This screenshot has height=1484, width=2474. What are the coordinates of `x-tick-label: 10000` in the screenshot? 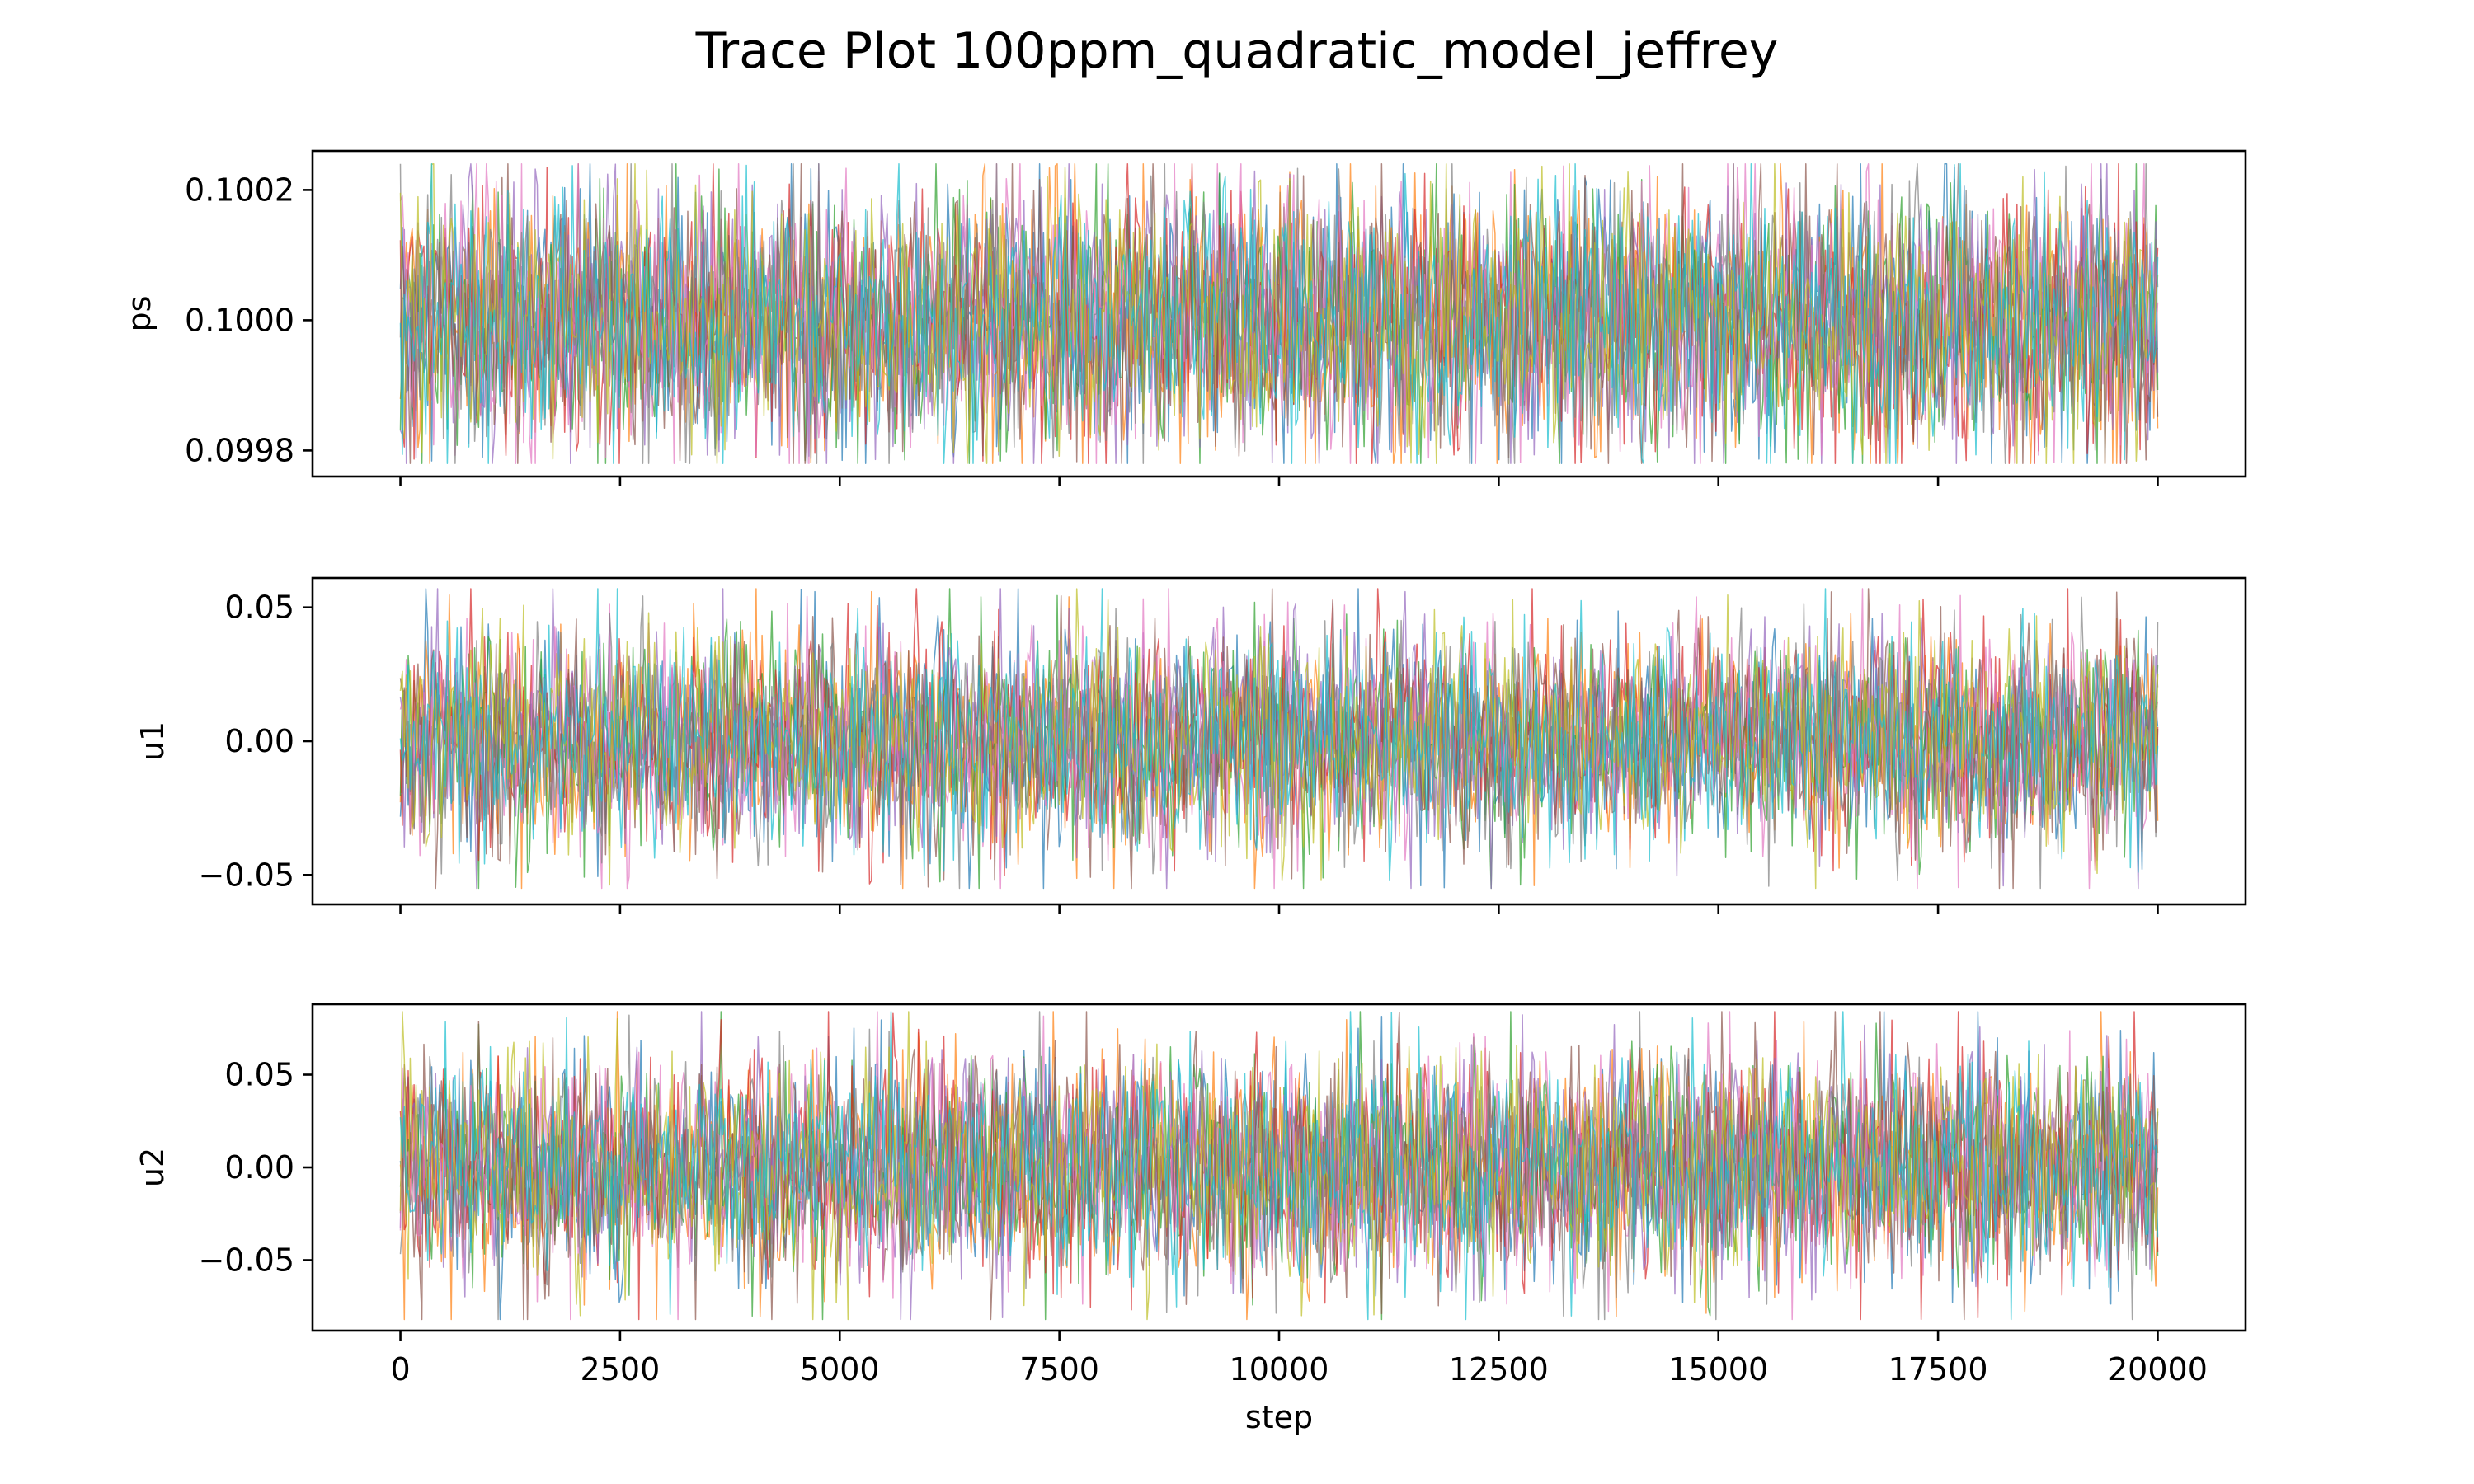 It's located at (1279, 1369).